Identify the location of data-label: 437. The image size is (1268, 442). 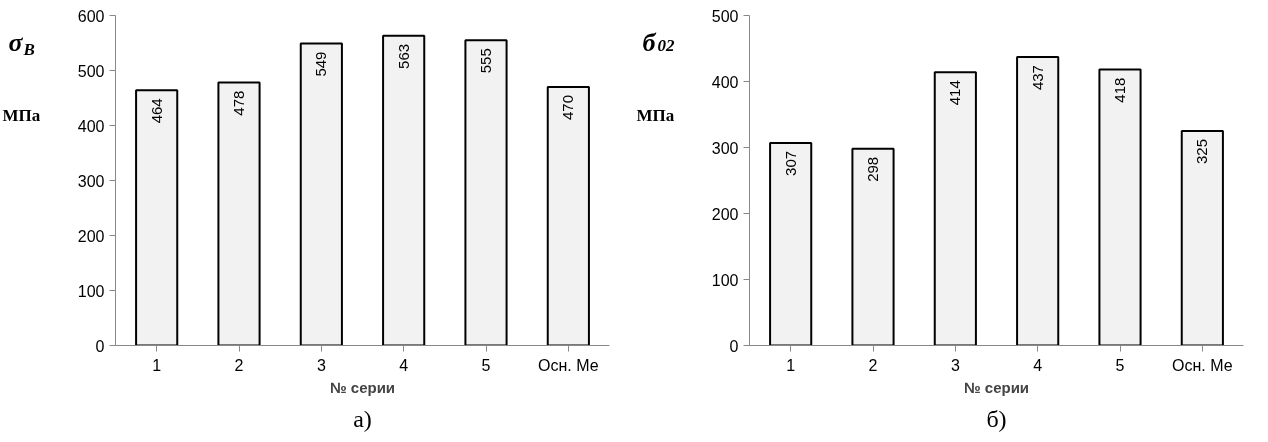
(1037, 78).